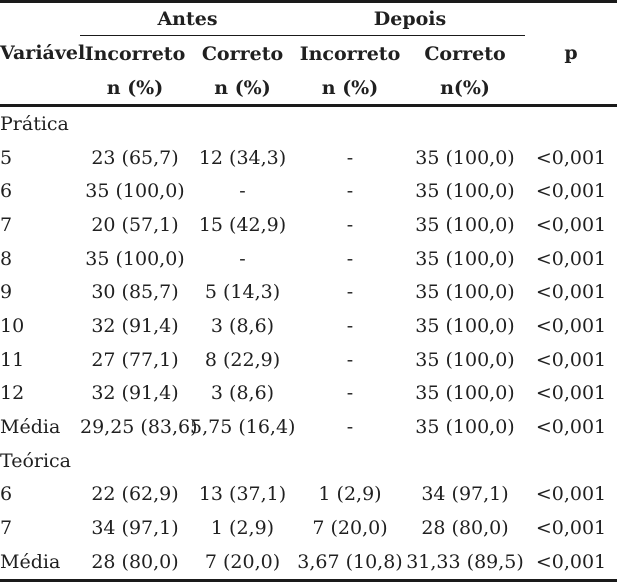 This screenshot has width=617, height=585. I want to click on row-label: 12, so click(12, 393).